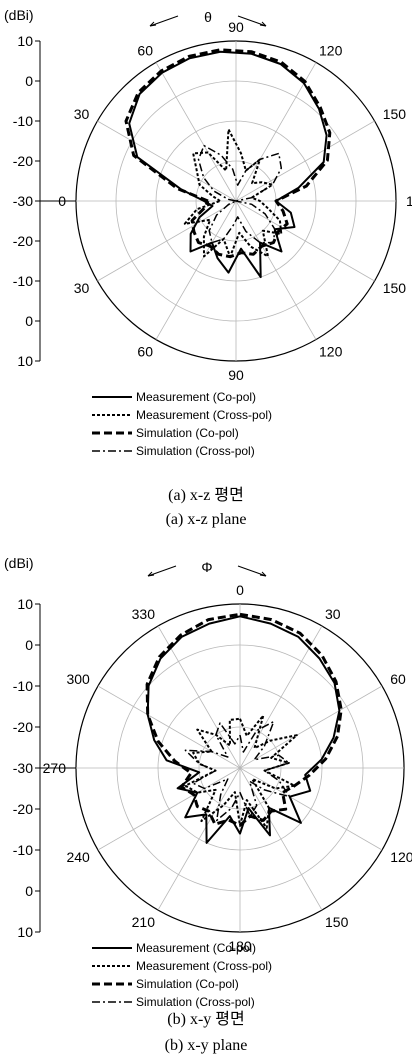  Describe the element at coordinates (206, 495) in the screenshot. I see `caption-ko: (a) x-z 평면` at that location.